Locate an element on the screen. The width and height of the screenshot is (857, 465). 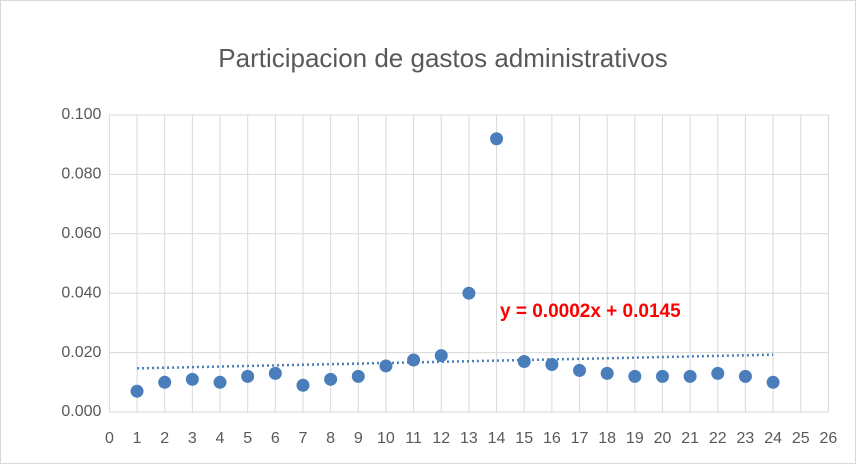
x-tick-label: 10 is located at coordinates (386, 438).